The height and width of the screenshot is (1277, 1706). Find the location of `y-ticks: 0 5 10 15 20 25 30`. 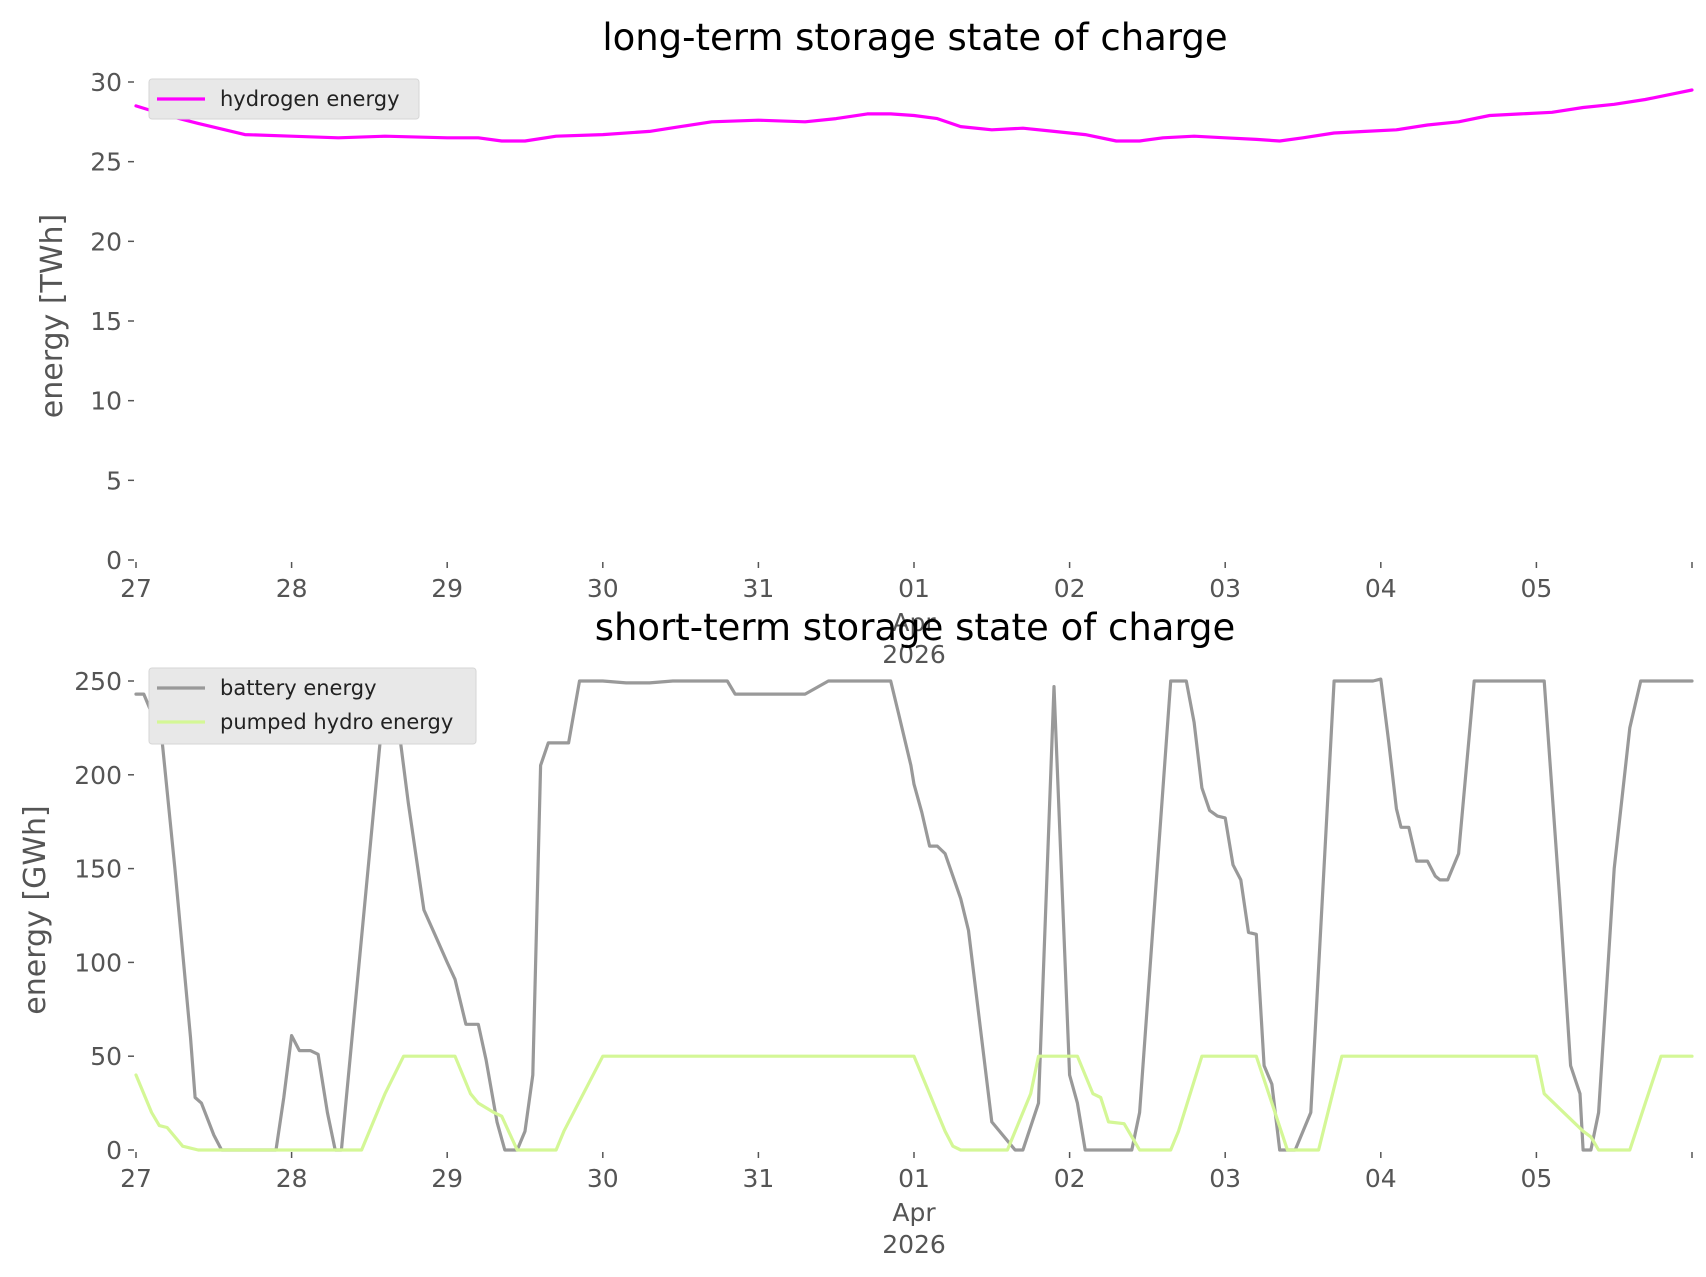

y-ticks: 0 5 10 15 20 25 30 is located at coordinates (112, 321).